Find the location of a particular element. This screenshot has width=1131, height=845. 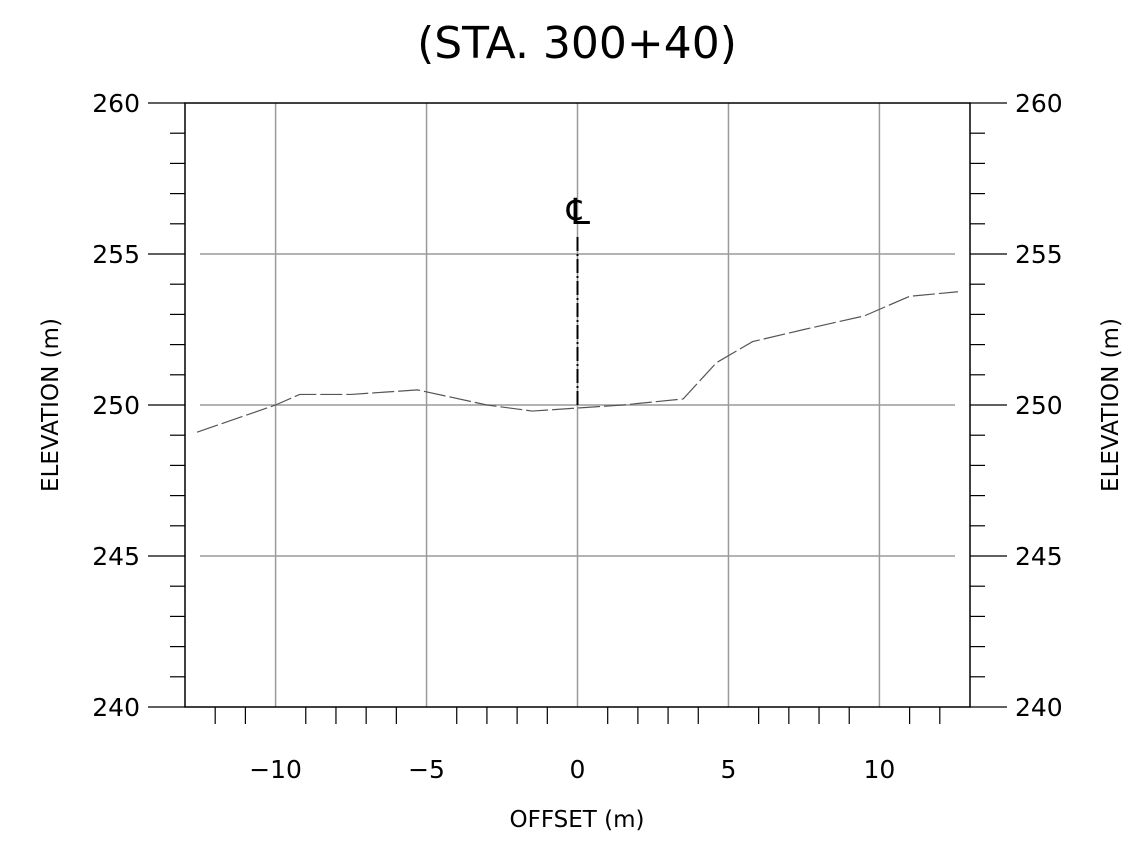

y-tick-label-right: 255 is located at coordinates (1039, 254).